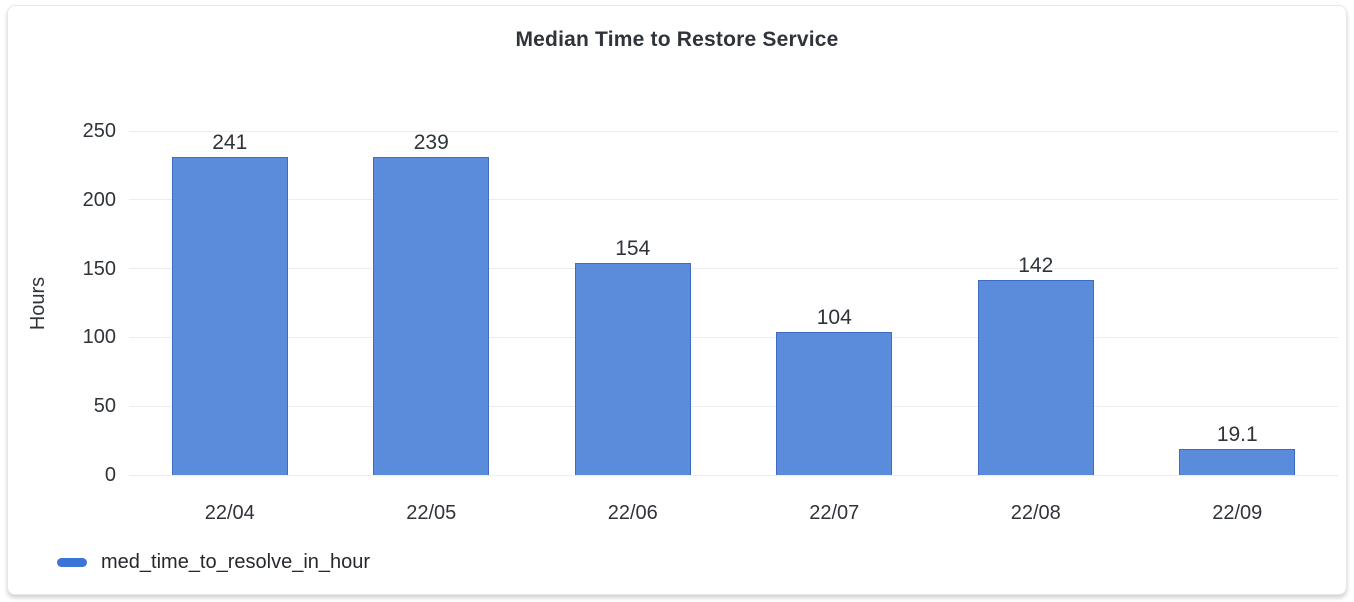 The width and height of the screenshot is (1354, 602). I want to click on chart-title: Median Time to Restore Service, so click(677, 39).